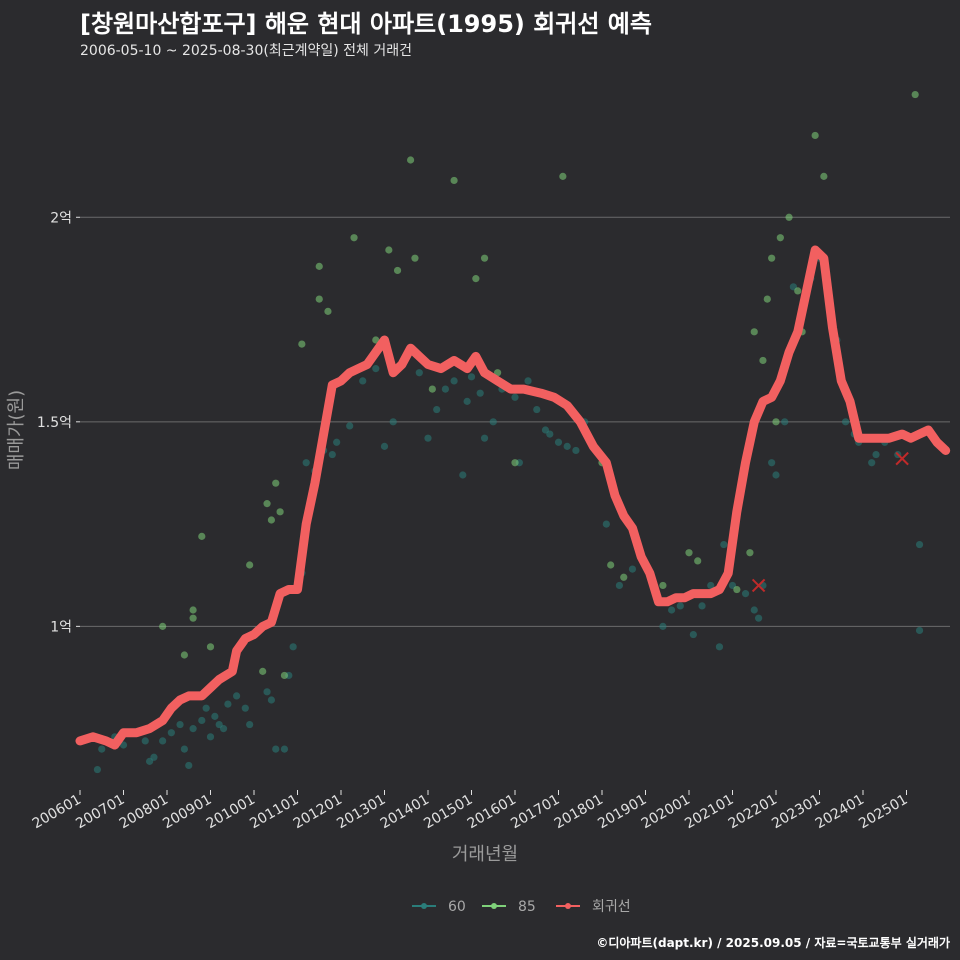 This screenshot has height=960, width=960. I want to click on x-tick-label: 200601, so click(57, 812).